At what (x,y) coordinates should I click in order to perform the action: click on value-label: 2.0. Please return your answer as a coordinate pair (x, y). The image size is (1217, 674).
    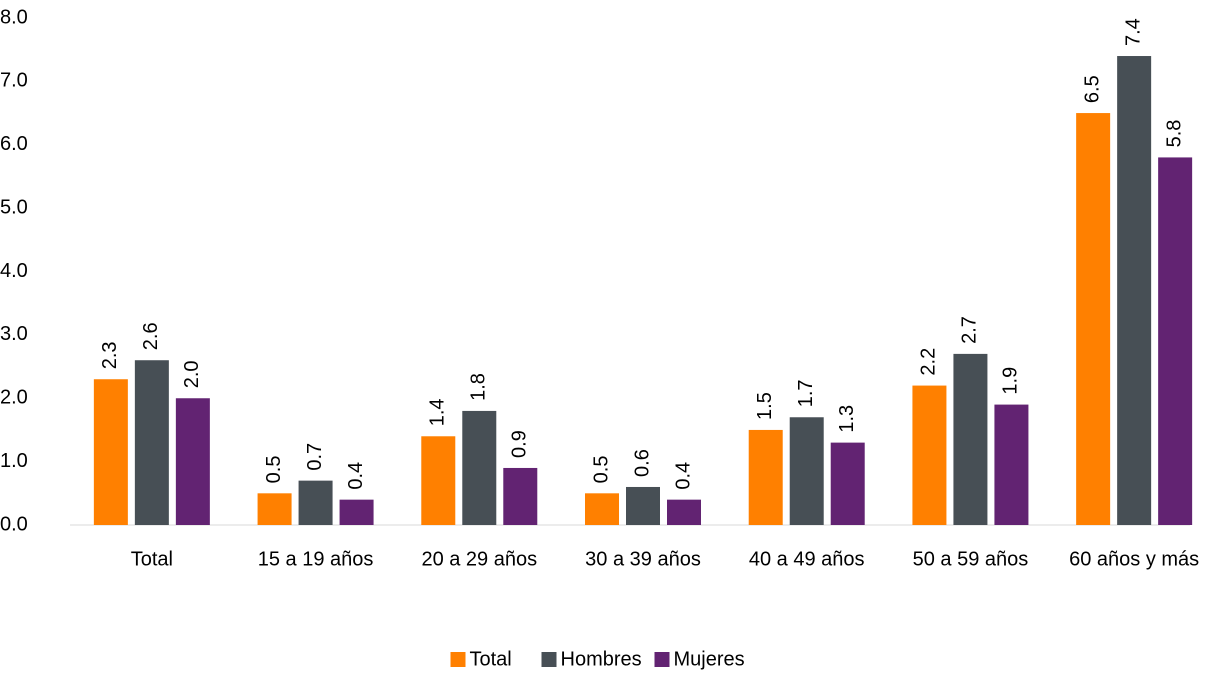
    Looking at the image, I should click on (192, 374).